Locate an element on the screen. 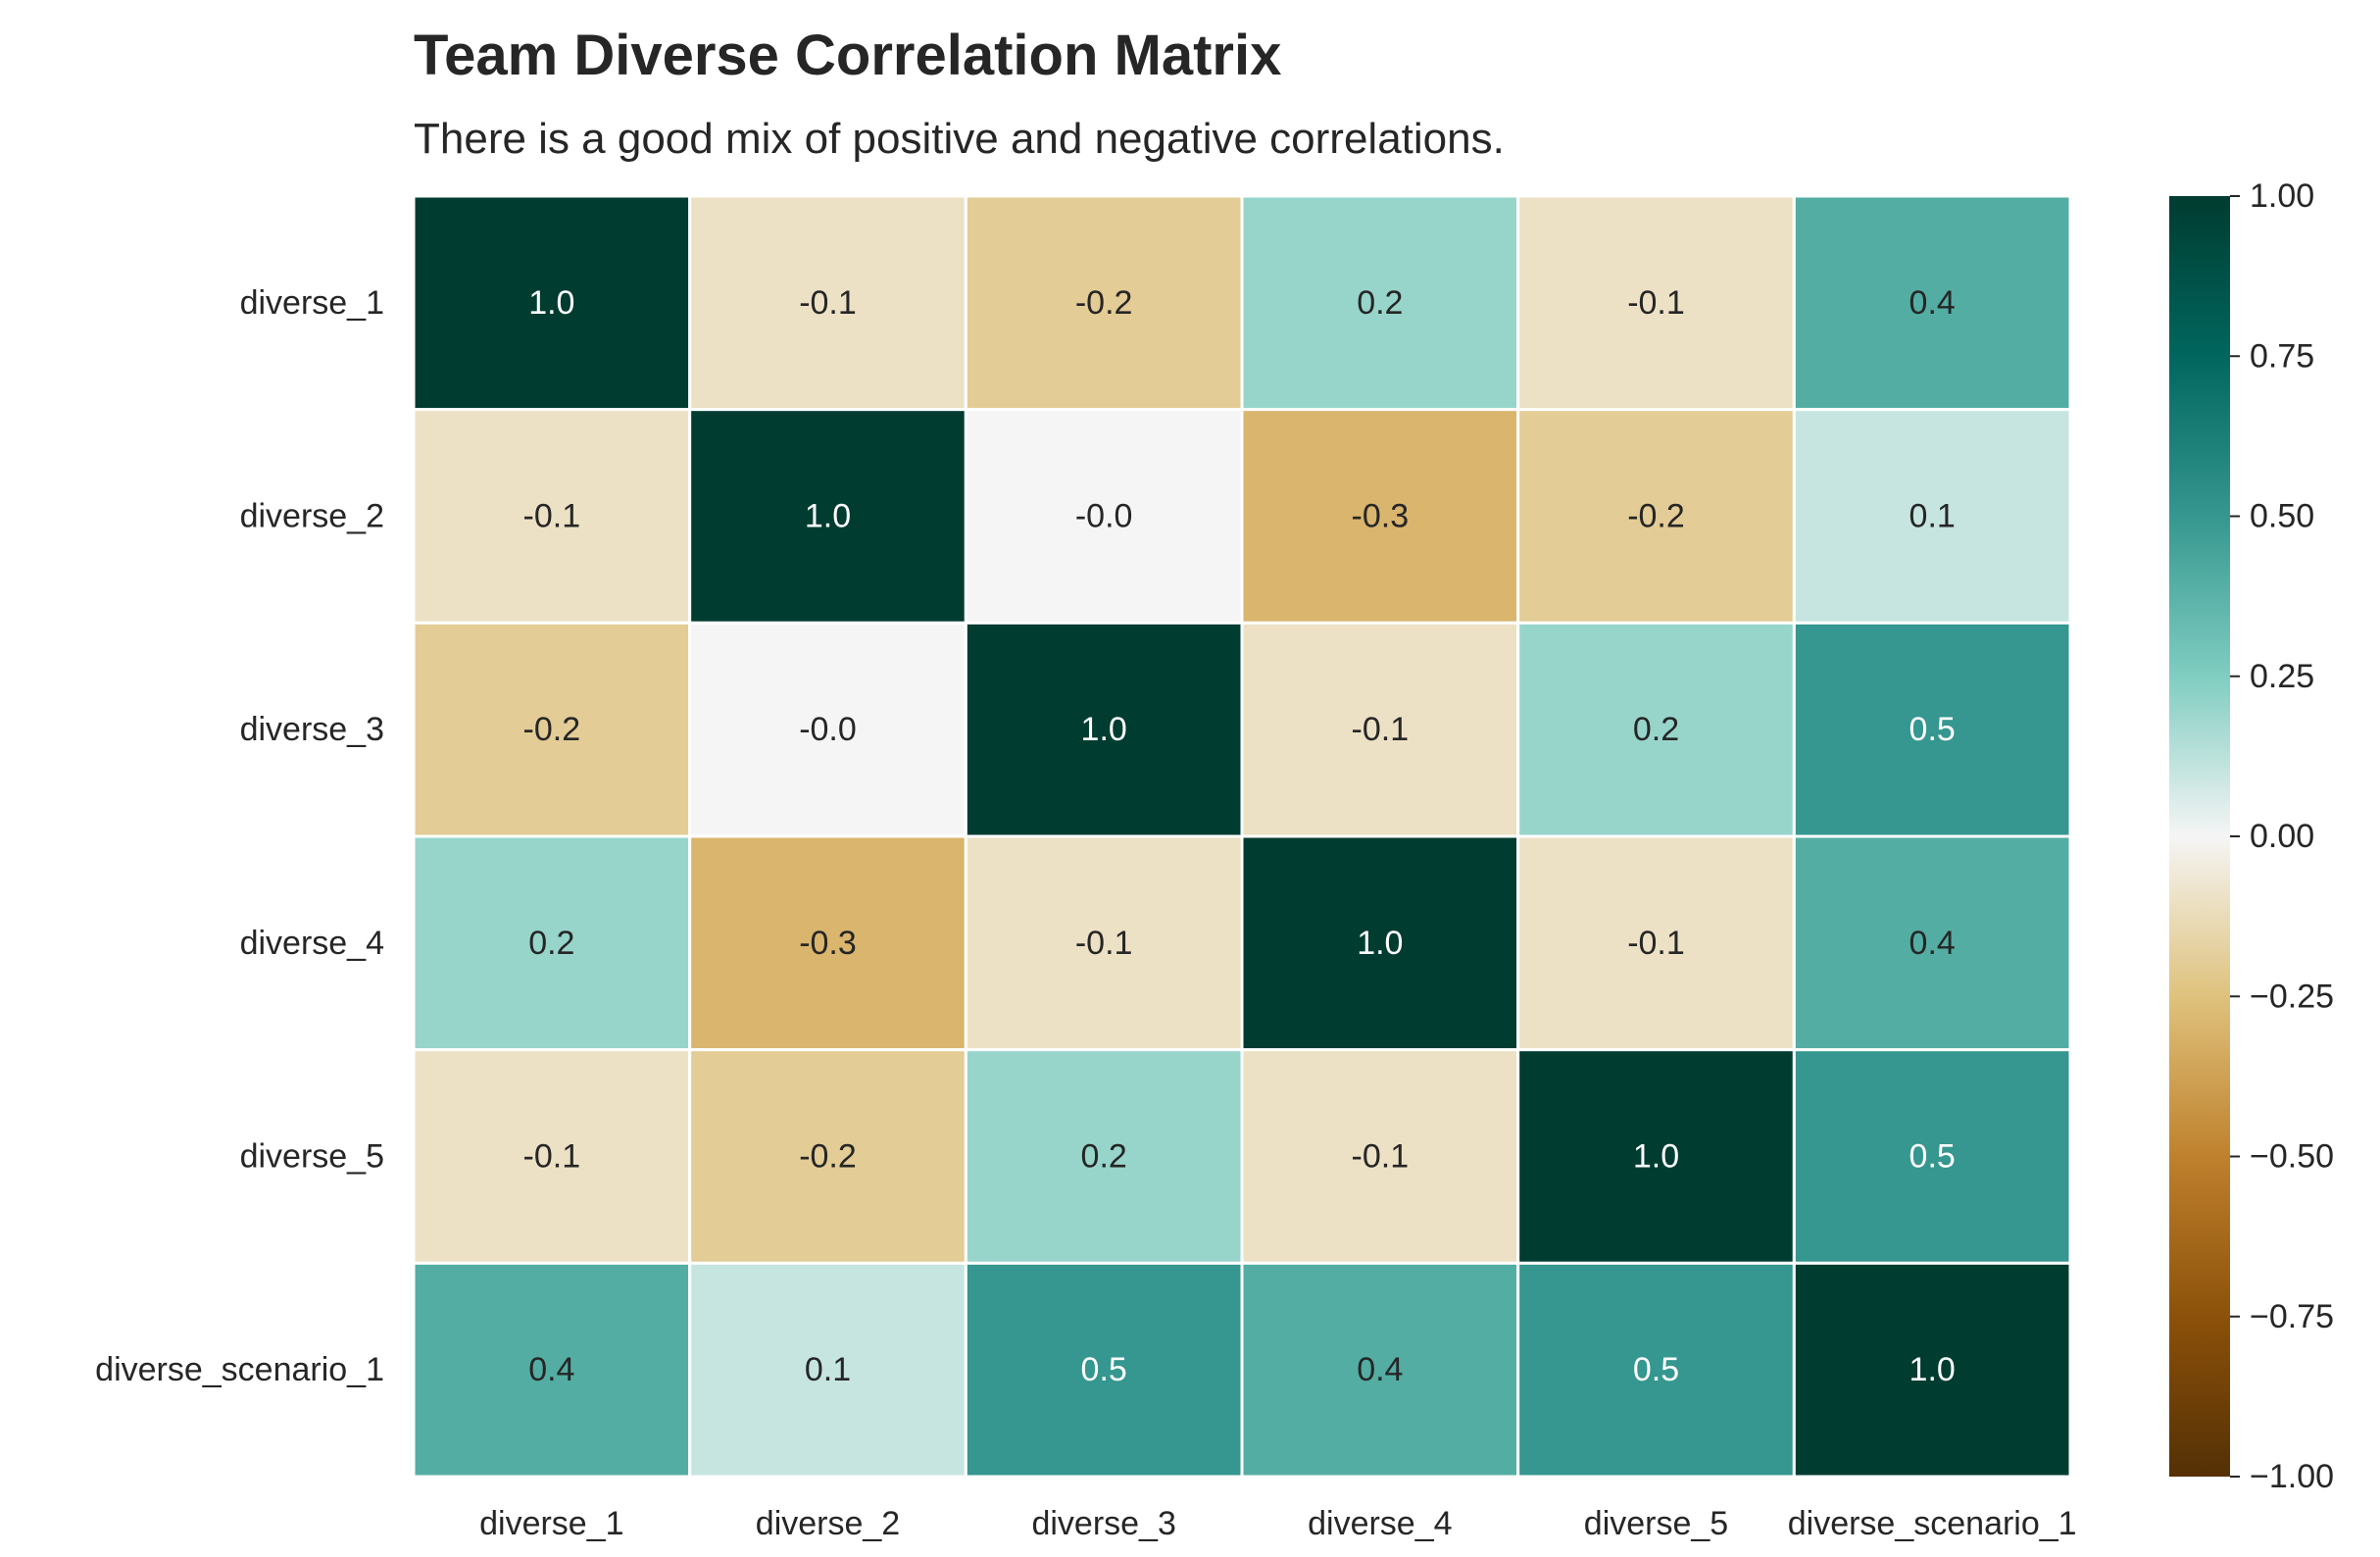 This screenshot has height=1557, width=2380. colorbar-tick-label: 0.50 is located at coordinates (2282, 516).